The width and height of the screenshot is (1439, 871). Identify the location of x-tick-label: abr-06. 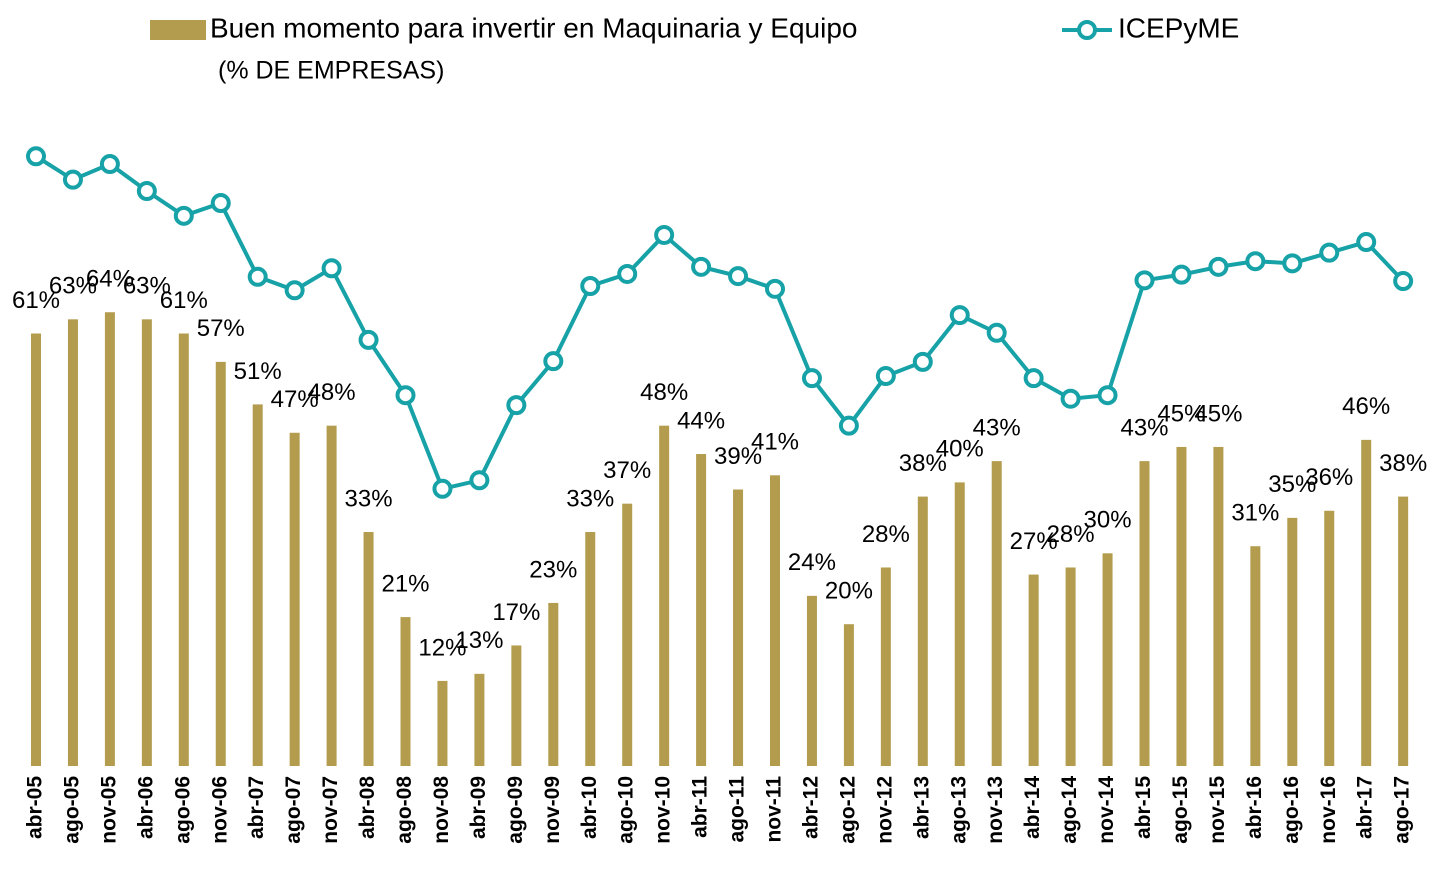
(145, 807).